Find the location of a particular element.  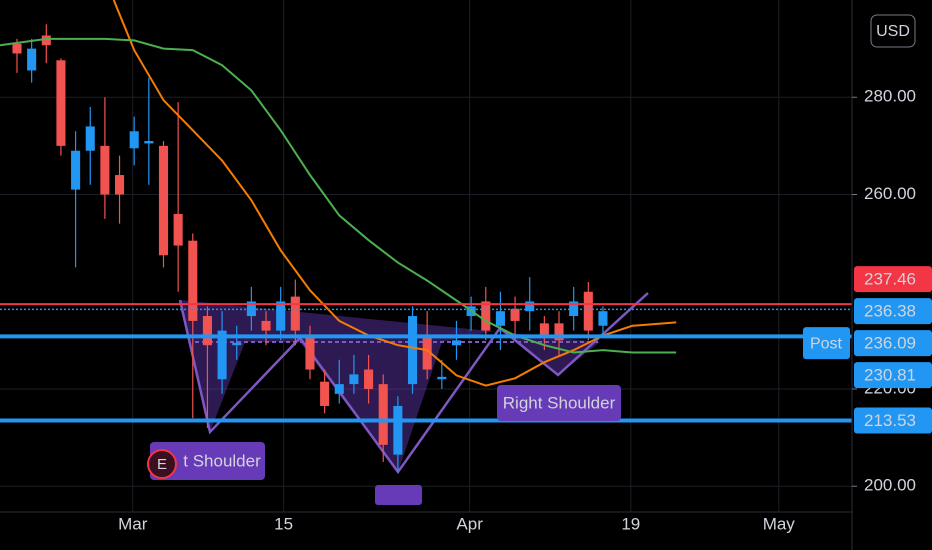

session-tag-bg is located at coordinates (826, 343).